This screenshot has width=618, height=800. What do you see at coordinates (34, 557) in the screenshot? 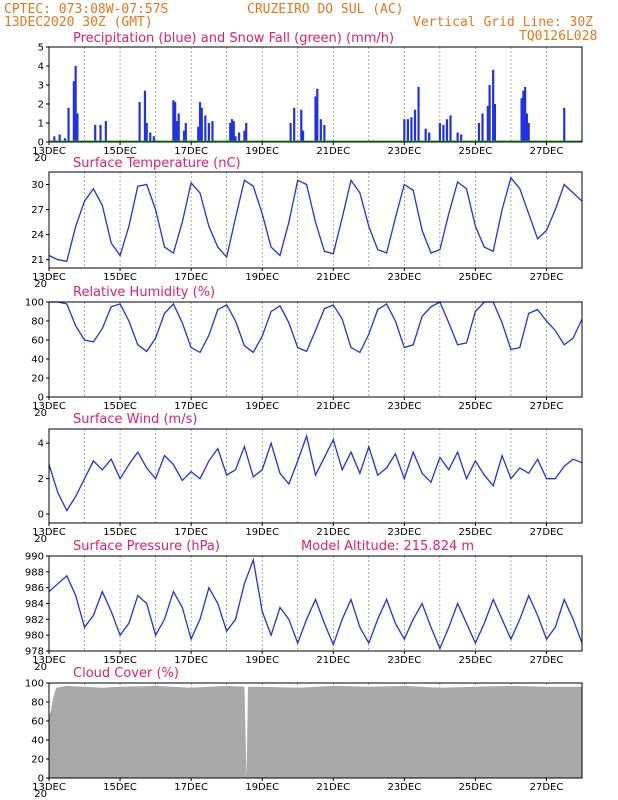
I see `y-tick-label: 990` at bounding box center [34, 557].